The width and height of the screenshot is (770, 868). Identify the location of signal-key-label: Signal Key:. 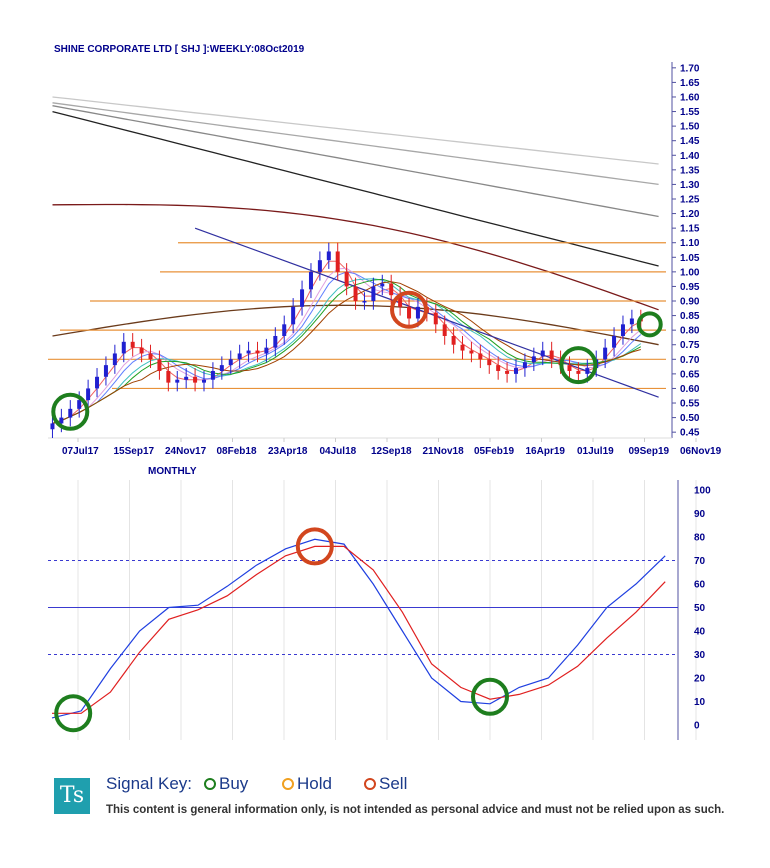
(149, 783).